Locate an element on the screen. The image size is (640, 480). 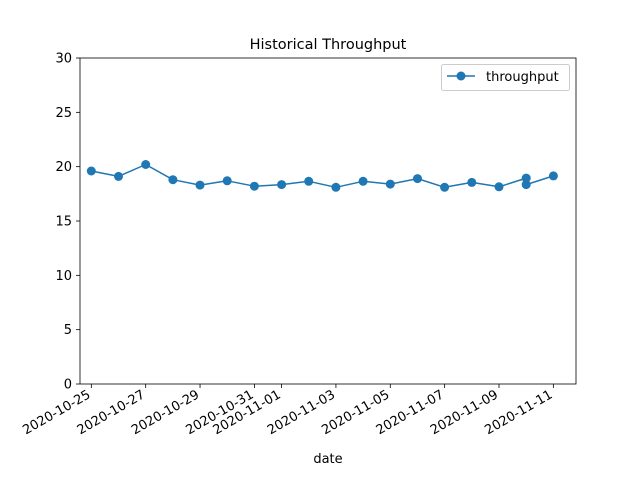
series-layer is located at coordinates (322, 176).